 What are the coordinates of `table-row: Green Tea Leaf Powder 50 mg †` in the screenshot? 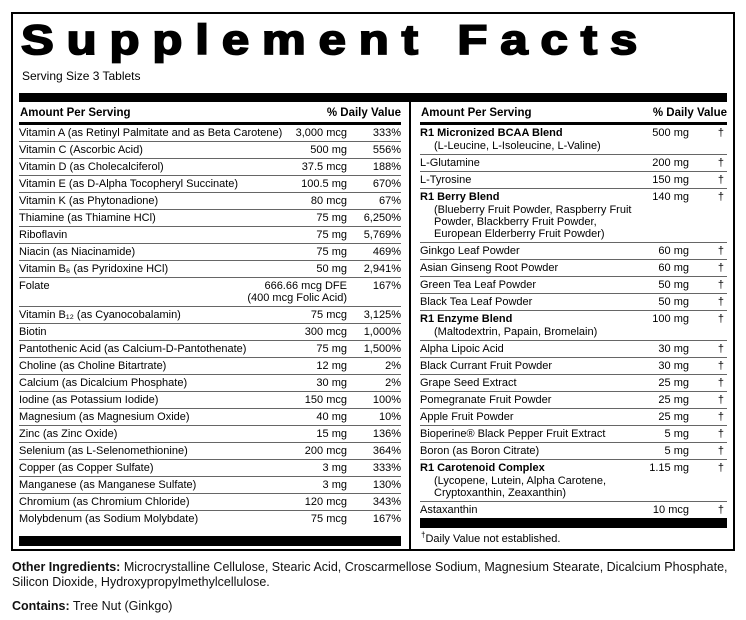 It's located at (573, 285).